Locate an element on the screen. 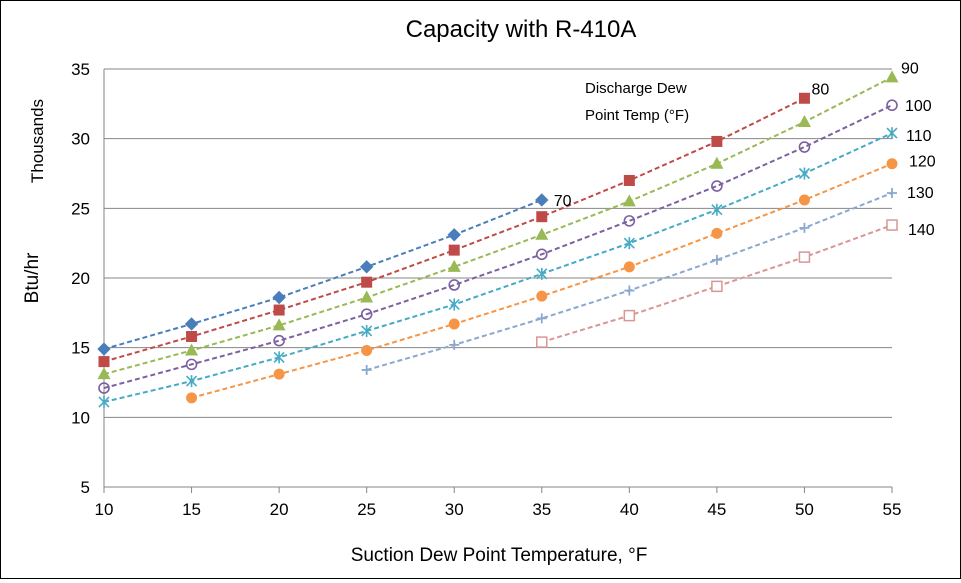 The image size is (961, 583). x-tick-label: 15 is located at coordinates (191, 509).